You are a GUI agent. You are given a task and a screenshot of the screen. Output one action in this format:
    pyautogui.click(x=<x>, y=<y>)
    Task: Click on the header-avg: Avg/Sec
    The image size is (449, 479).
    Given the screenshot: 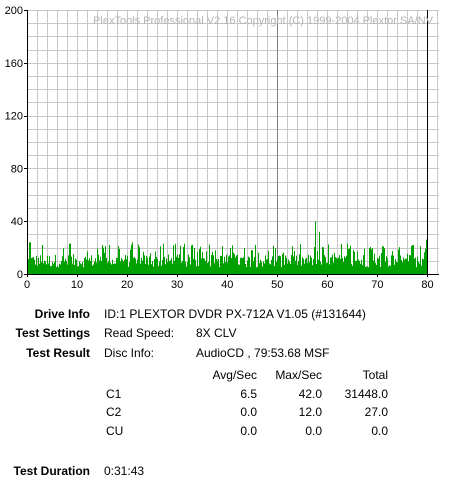 What is the action you would take?
    pyautogui.click(x=234, y=375)
    